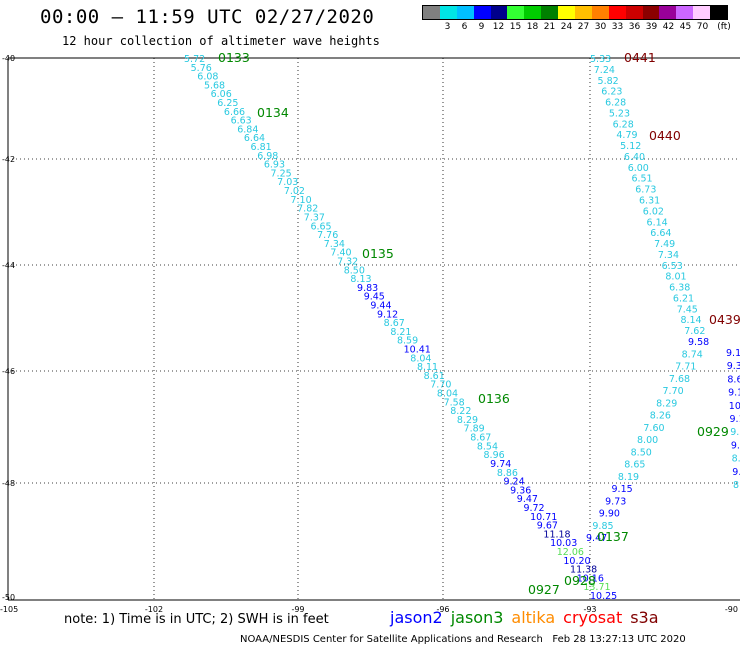 Image resolution: width=740 pixels, height=650 pixels. Describe the element at coordinates (340, 253) in the screenshot. I see `wave-height-value: 7.40` at that location.